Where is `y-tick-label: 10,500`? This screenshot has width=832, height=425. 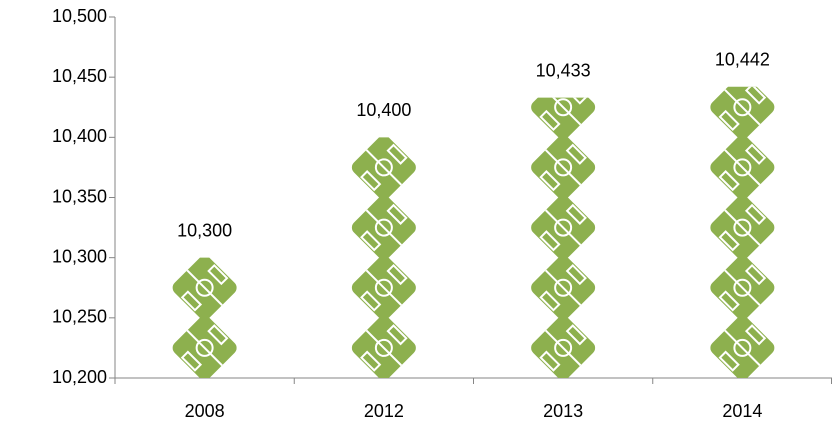 y-tick-label: 10,500 is located at coordinates (79, 16).